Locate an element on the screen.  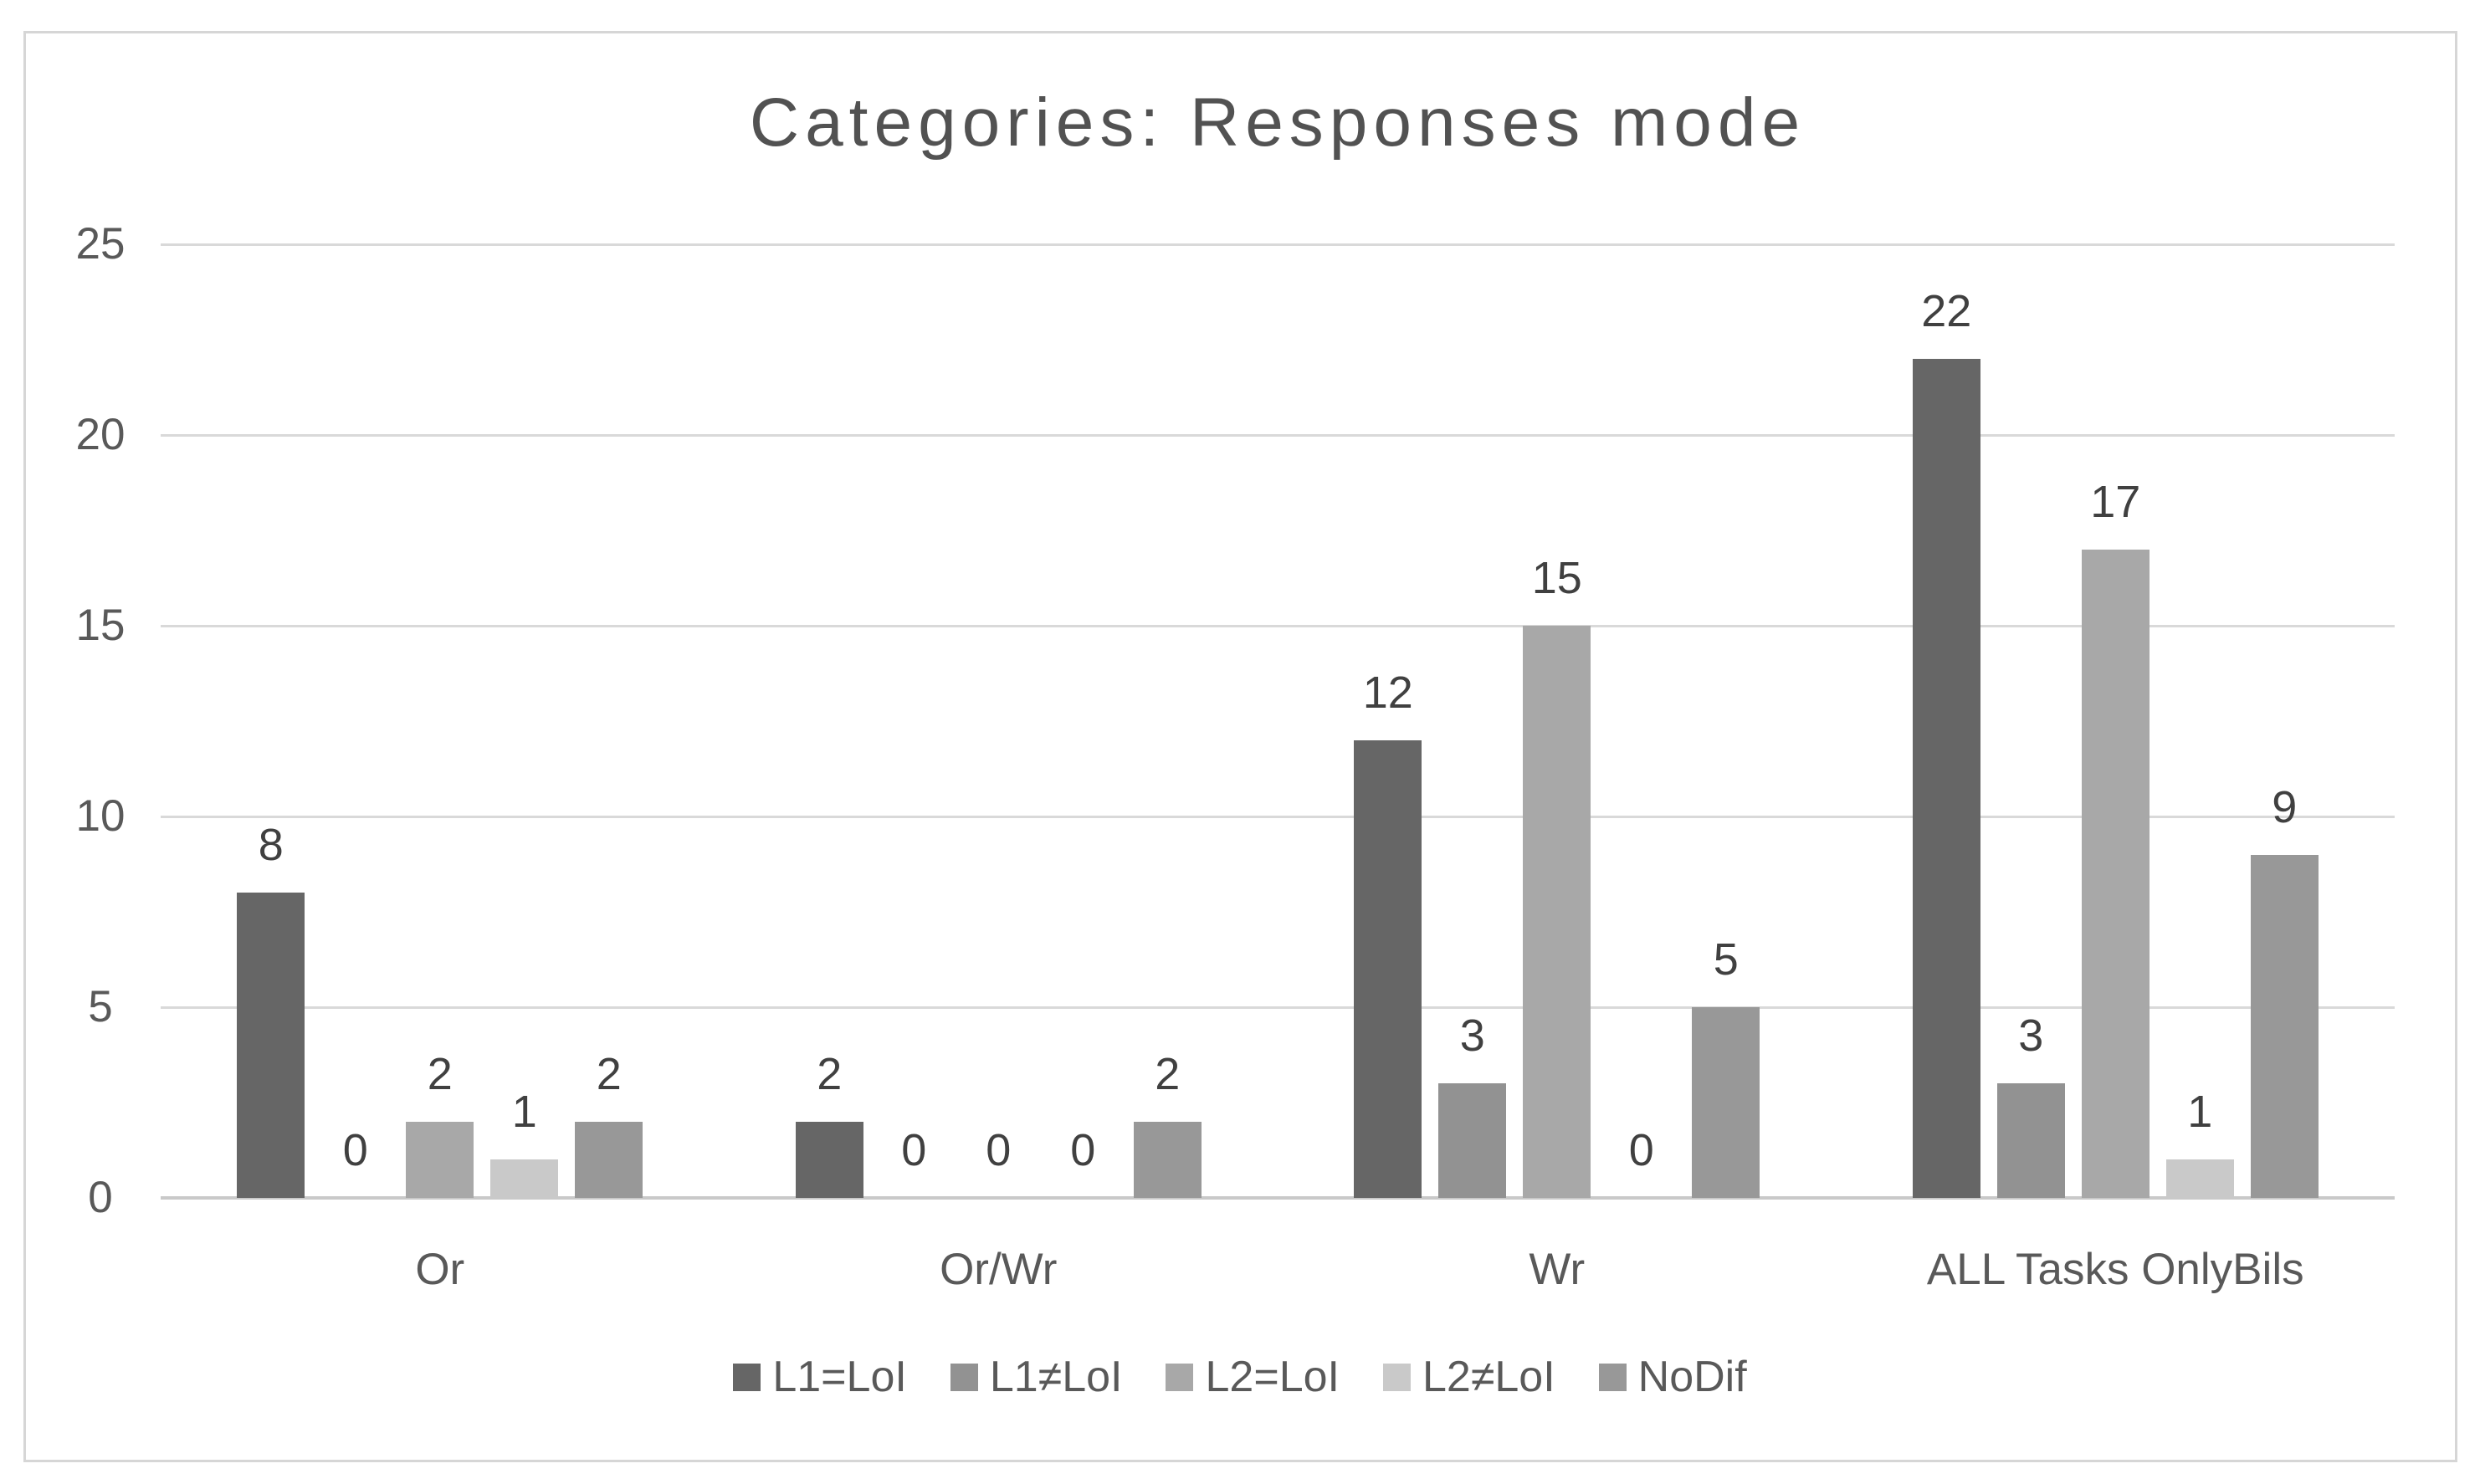
legend: L1=LoI L1≠LoI L2=LoI L2≠LoI NoDif is located at coordinates (1240, 1377).